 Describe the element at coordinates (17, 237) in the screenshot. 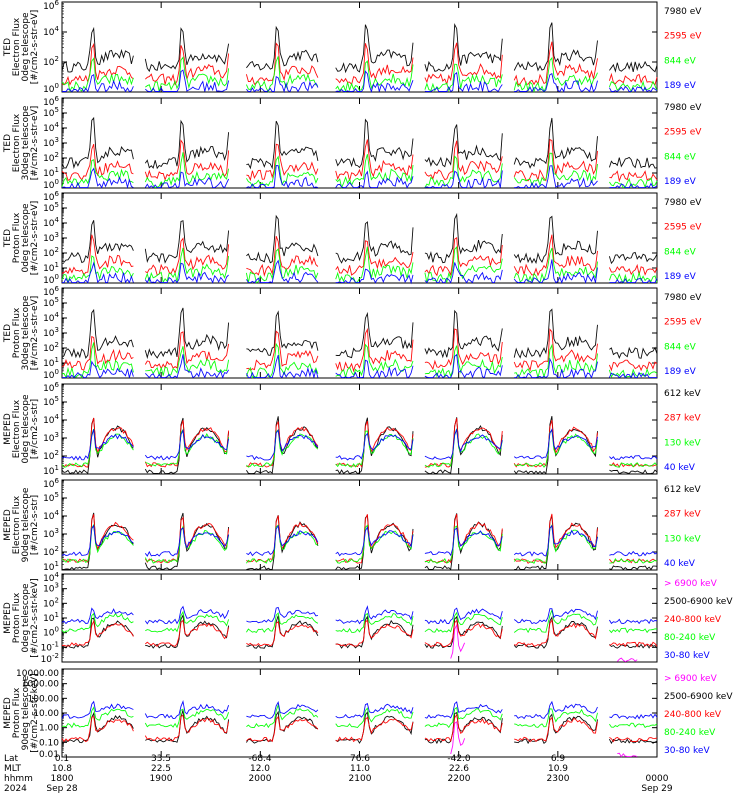

I see `y-axis-label: Proton Flux` at that location.